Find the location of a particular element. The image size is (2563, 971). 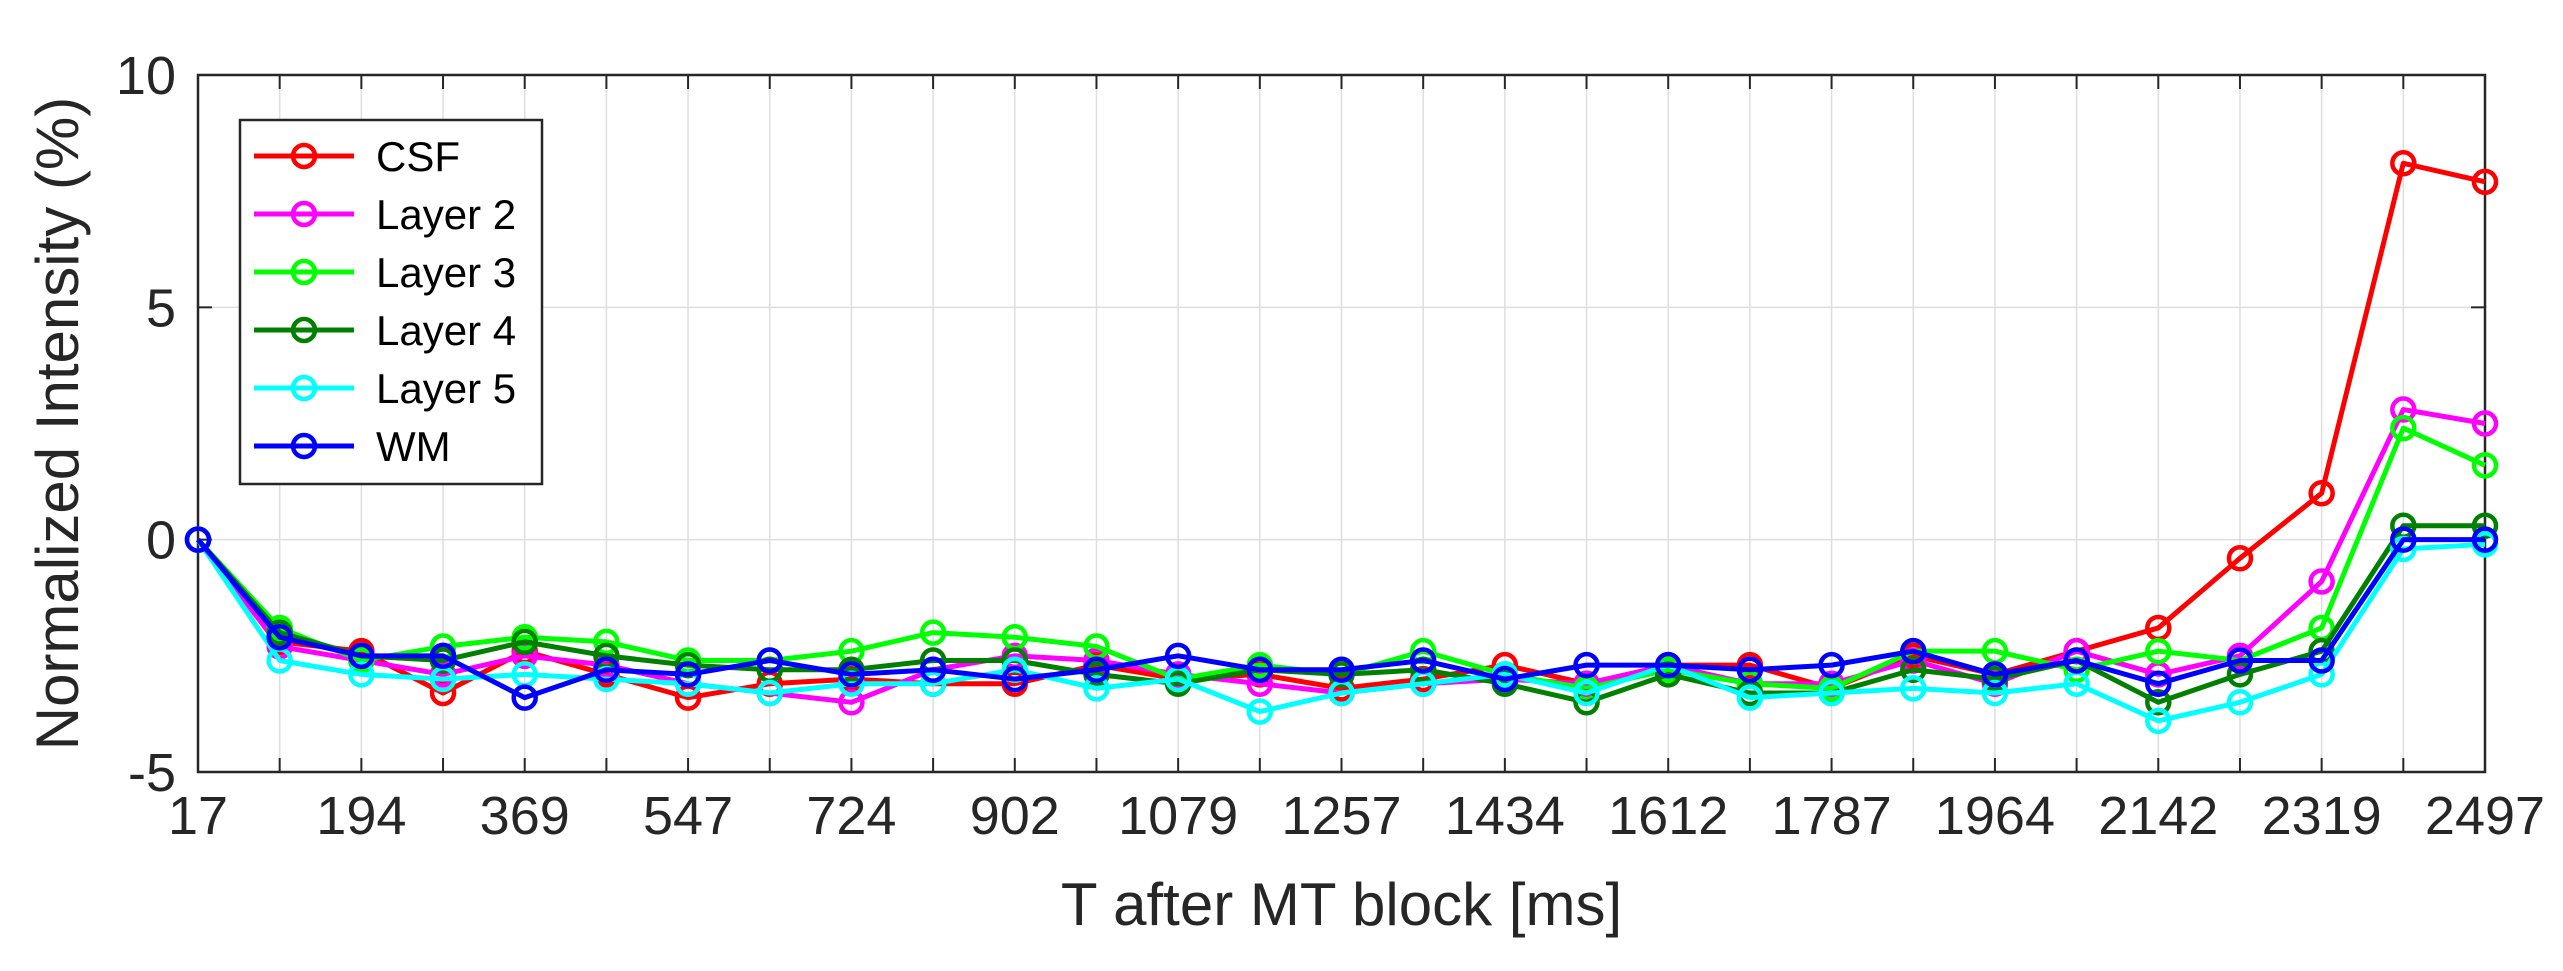

x-tick-label: 1612 is located at coordinates (1668, 816).